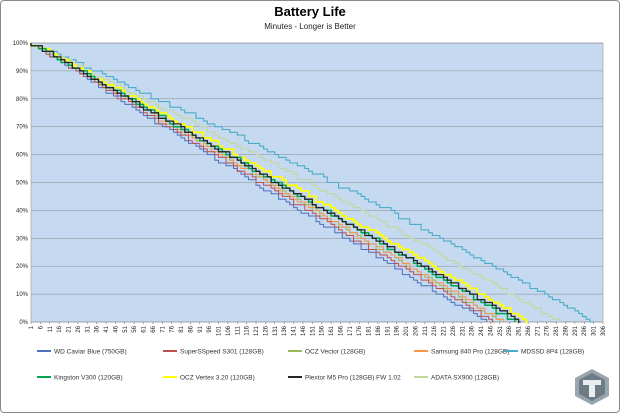  Describe the element at coordinates (529, 330) in the screenshot. I see `x-tick-label: 266` at that location.